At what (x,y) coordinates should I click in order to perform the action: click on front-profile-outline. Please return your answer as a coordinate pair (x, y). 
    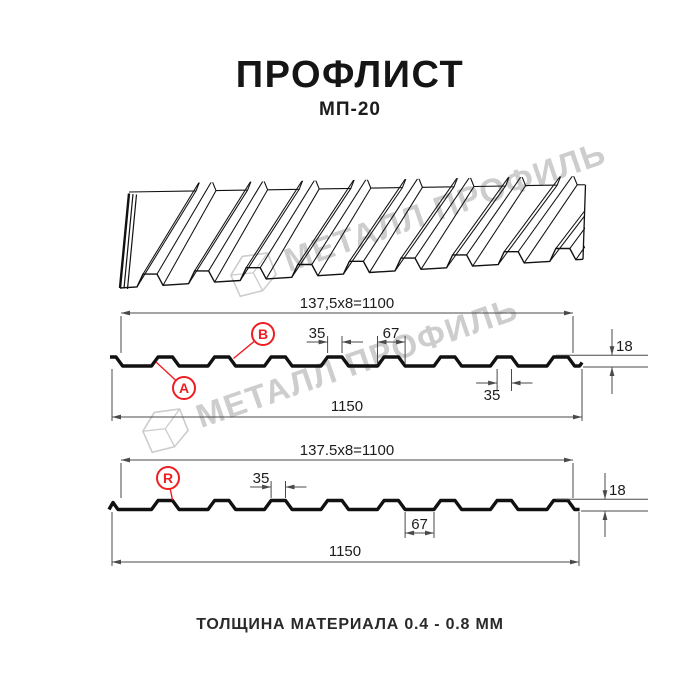
    Looking at the image, I should click on (347, 361).